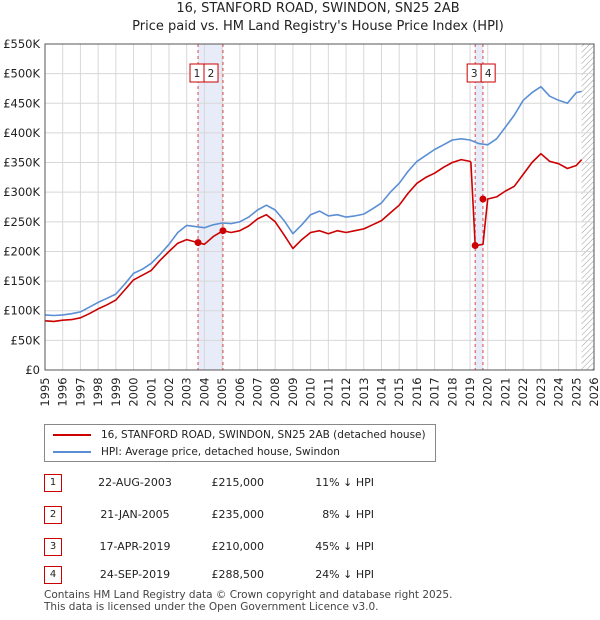 The height and width of the screenshot is (620, 600). I want to click on sale-number-badge: 2, so click(53, 515).